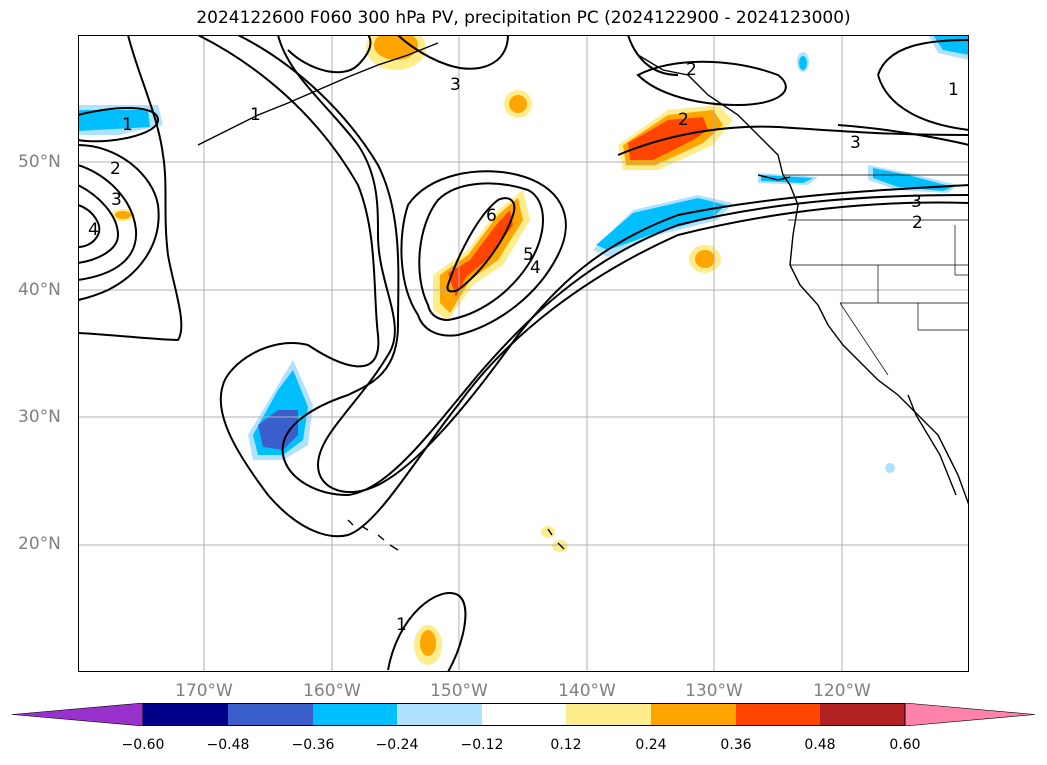 The width and height of the screenshot is (1047, 765). Describe the element at coordinates (482, 745) in the screenshot. I see `colorbar-tick: −0.12` at that location.